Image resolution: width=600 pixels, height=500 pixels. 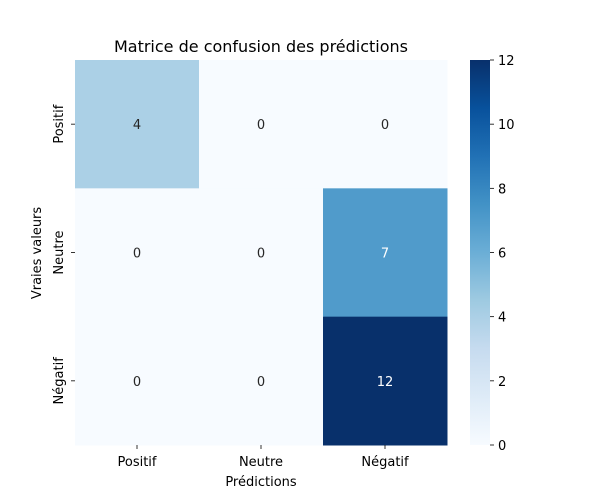 I want to click on cell-value-r1-c1: 0, so click(x=261, y=254).